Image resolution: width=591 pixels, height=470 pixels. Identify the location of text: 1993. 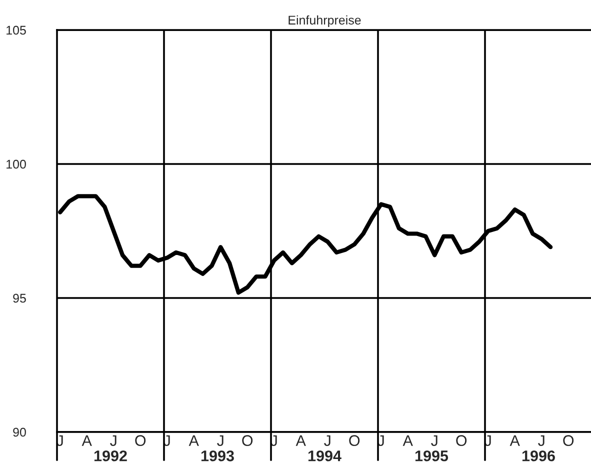
(217, 456).